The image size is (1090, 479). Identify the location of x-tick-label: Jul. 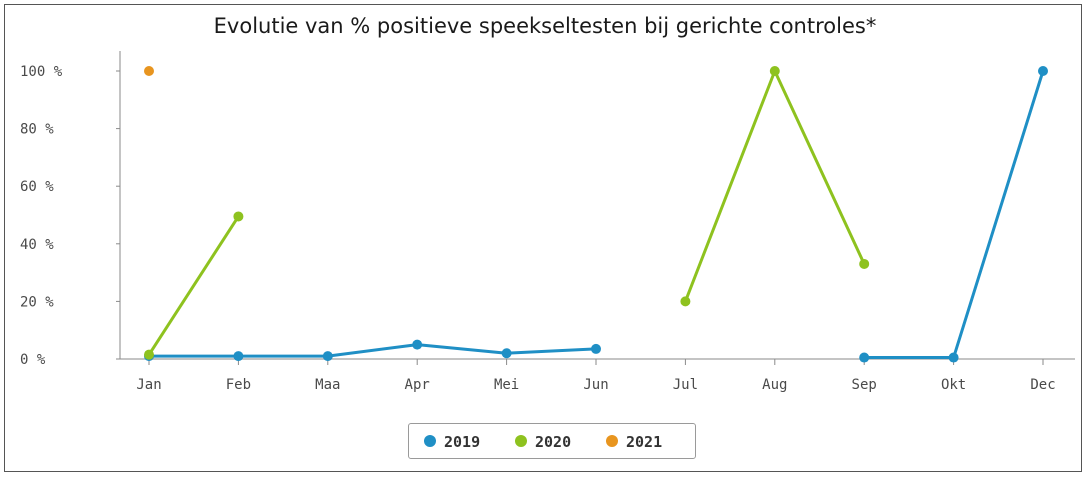
(685, 385).